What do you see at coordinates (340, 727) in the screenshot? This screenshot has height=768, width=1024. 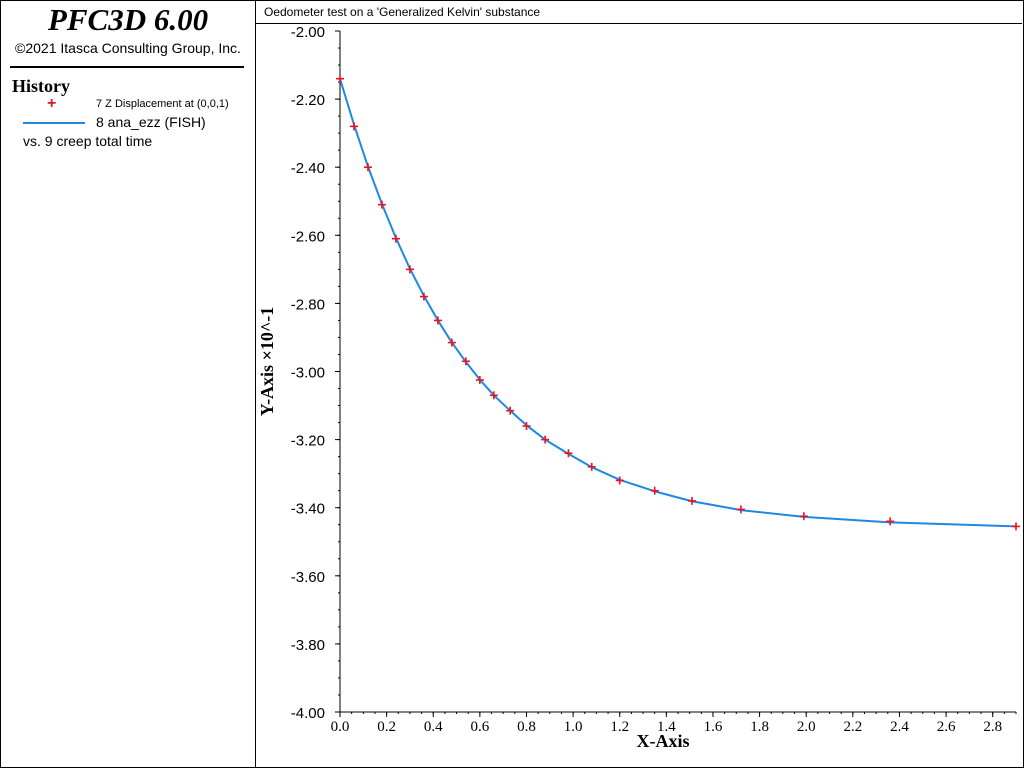 I see `x-tick-label: 0.0` at bounding box center [340, 727].